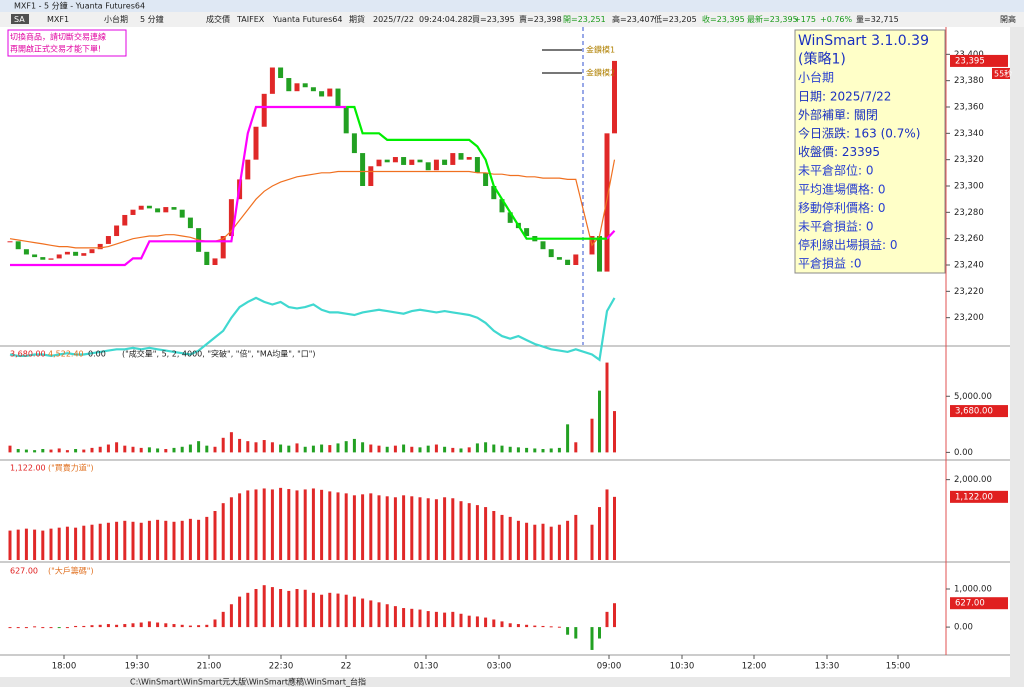 The height and width of the screenshot is (687, 1024). I want to click on marker-label: 金鑽模1, so click(600, 50).